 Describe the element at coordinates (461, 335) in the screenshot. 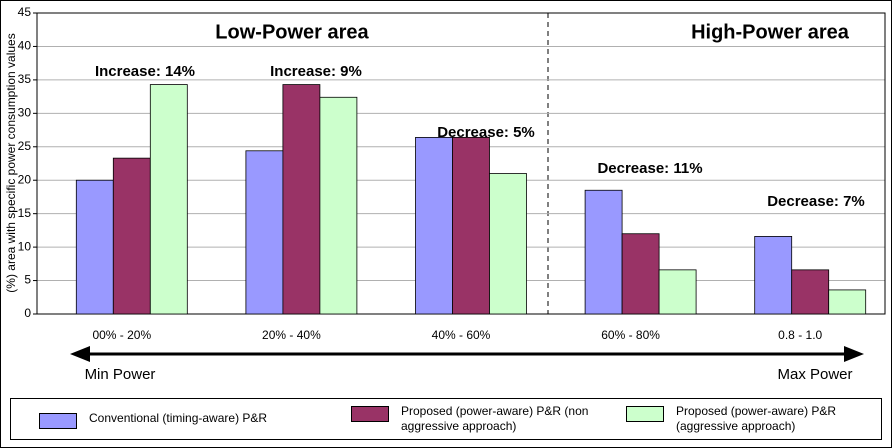

I see `x-tick-label: 40% - 60%` at that location.